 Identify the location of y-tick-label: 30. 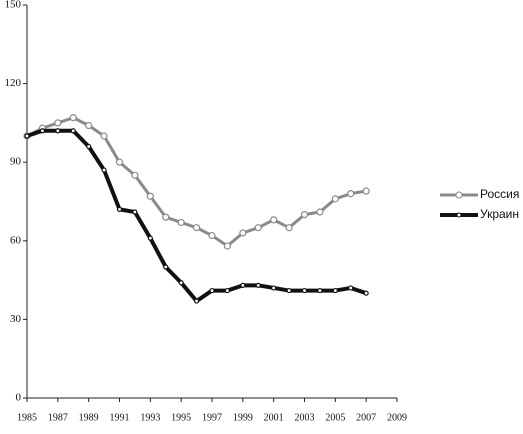
(16, 319).